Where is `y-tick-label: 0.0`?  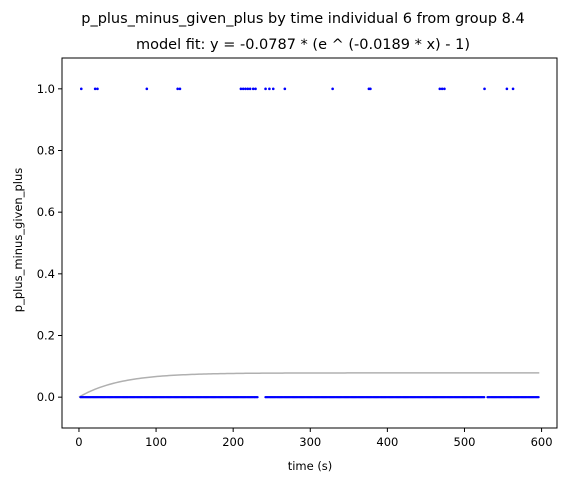
y-tick-label: 0.0 is located at coordinates (46, 397).